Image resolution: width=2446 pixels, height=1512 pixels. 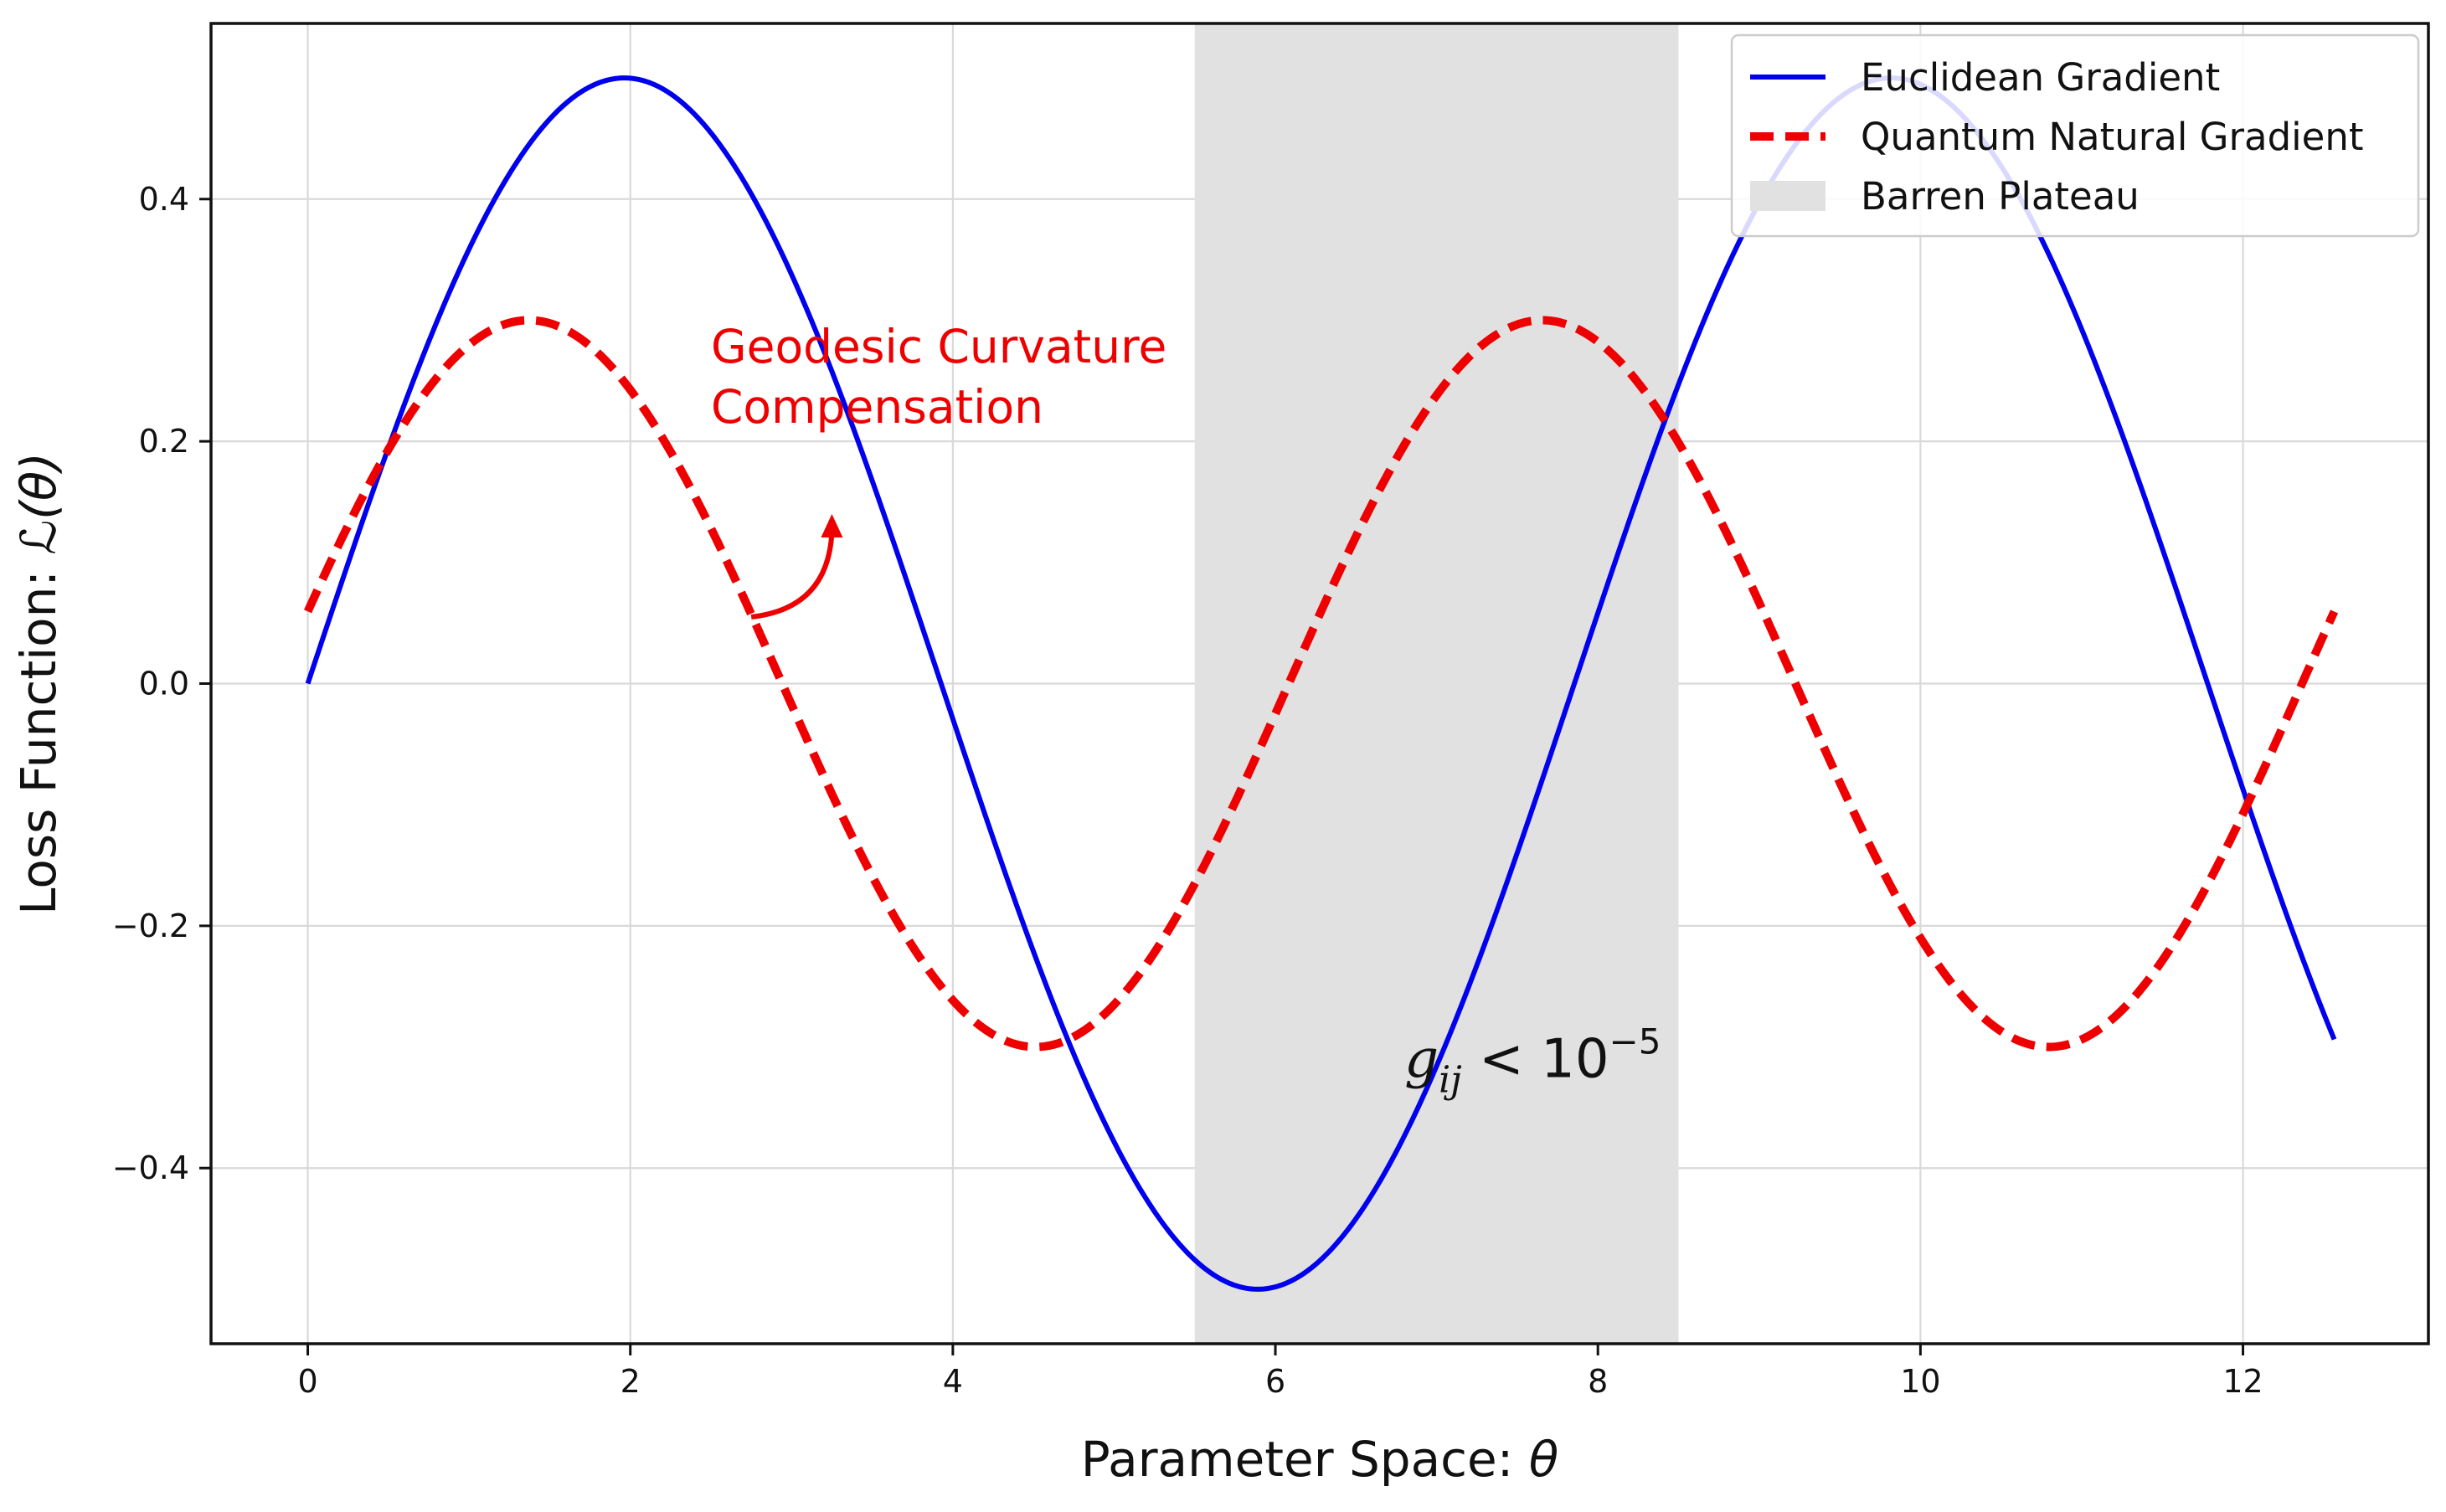 What do you see at coordinates (953, 1381) in the screenshot?
I see `x-tick-label: 4` at bounding box center [953, 1381].